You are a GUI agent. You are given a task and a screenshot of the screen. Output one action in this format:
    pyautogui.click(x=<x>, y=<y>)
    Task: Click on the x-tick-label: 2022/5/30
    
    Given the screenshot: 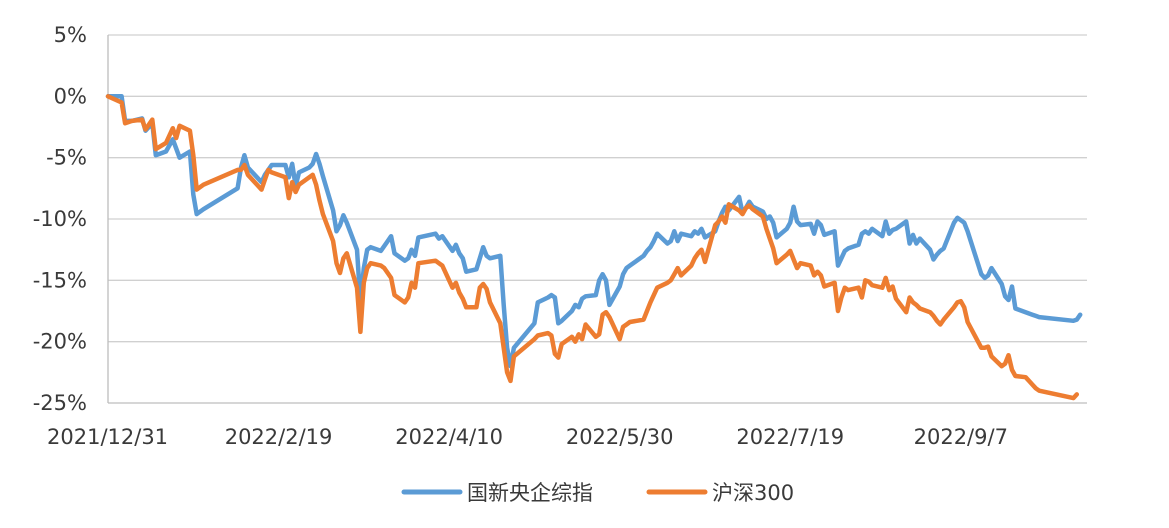 What is the action you would take?
    pyautogui.click(x=620, y=437)
    